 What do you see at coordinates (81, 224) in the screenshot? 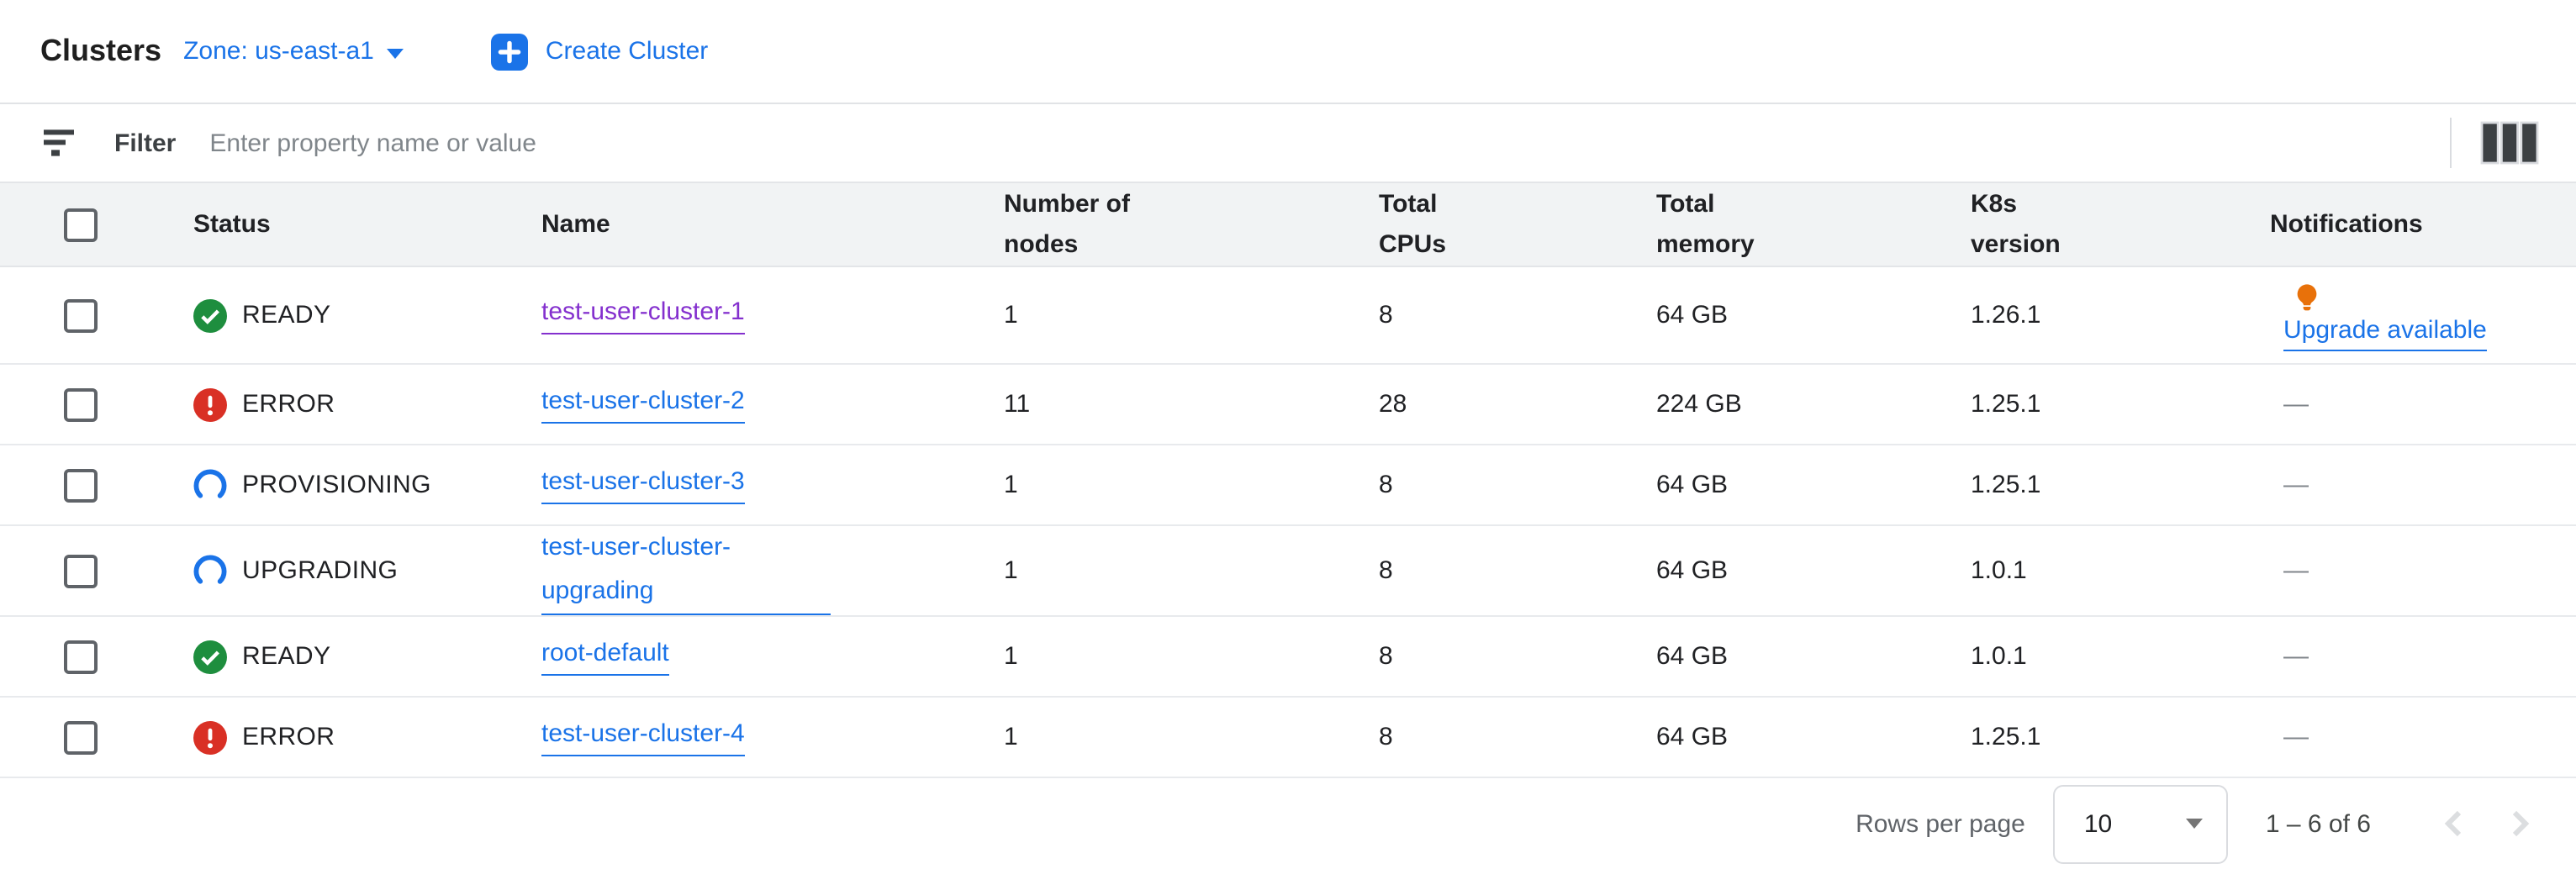
I see `select-all-checkbox` at bounding box center [81, 224].